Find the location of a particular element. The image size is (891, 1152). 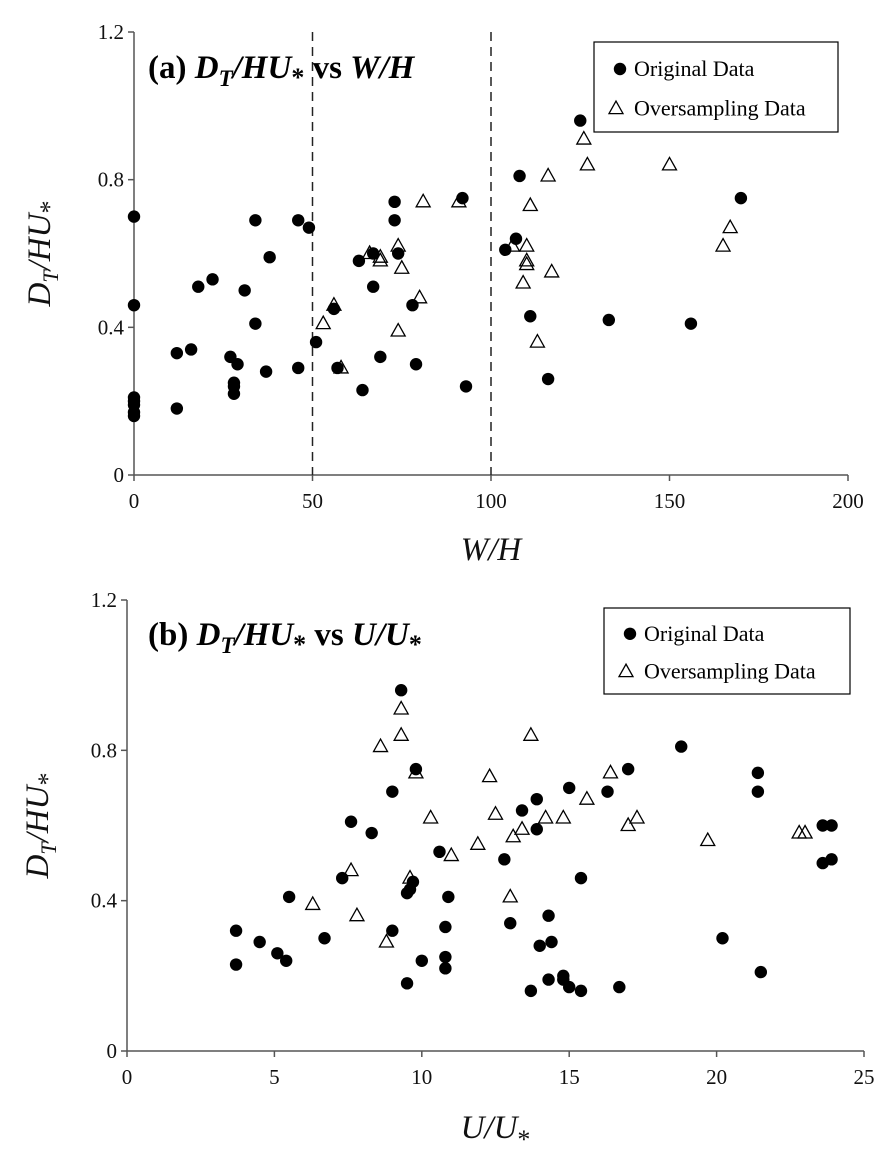

x-tick-label: 100 is located at coordinates (491, 501).